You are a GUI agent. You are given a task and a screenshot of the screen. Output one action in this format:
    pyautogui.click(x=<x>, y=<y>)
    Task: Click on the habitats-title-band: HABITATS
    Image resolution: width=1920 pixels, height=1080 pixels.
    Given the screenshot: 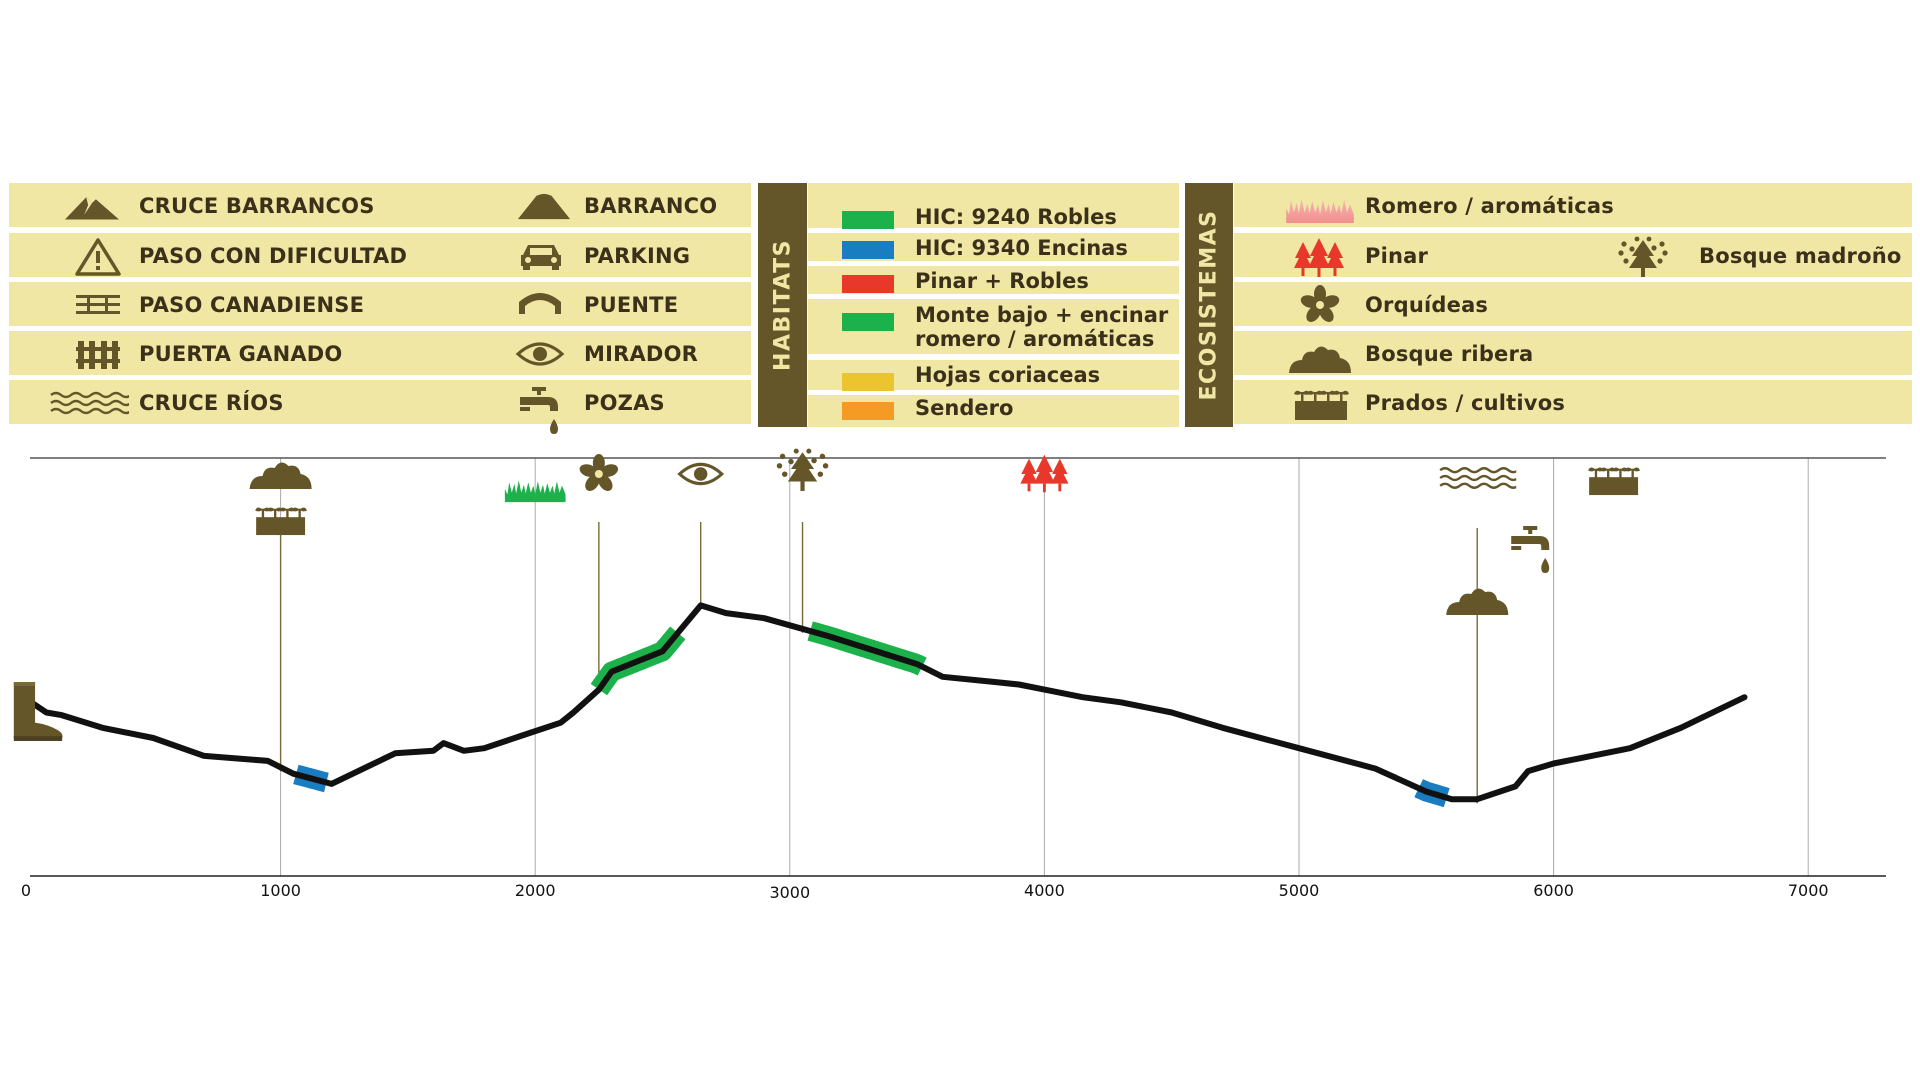 What is the action you would take?
    pyautogui.click(x=782, y=305)
    